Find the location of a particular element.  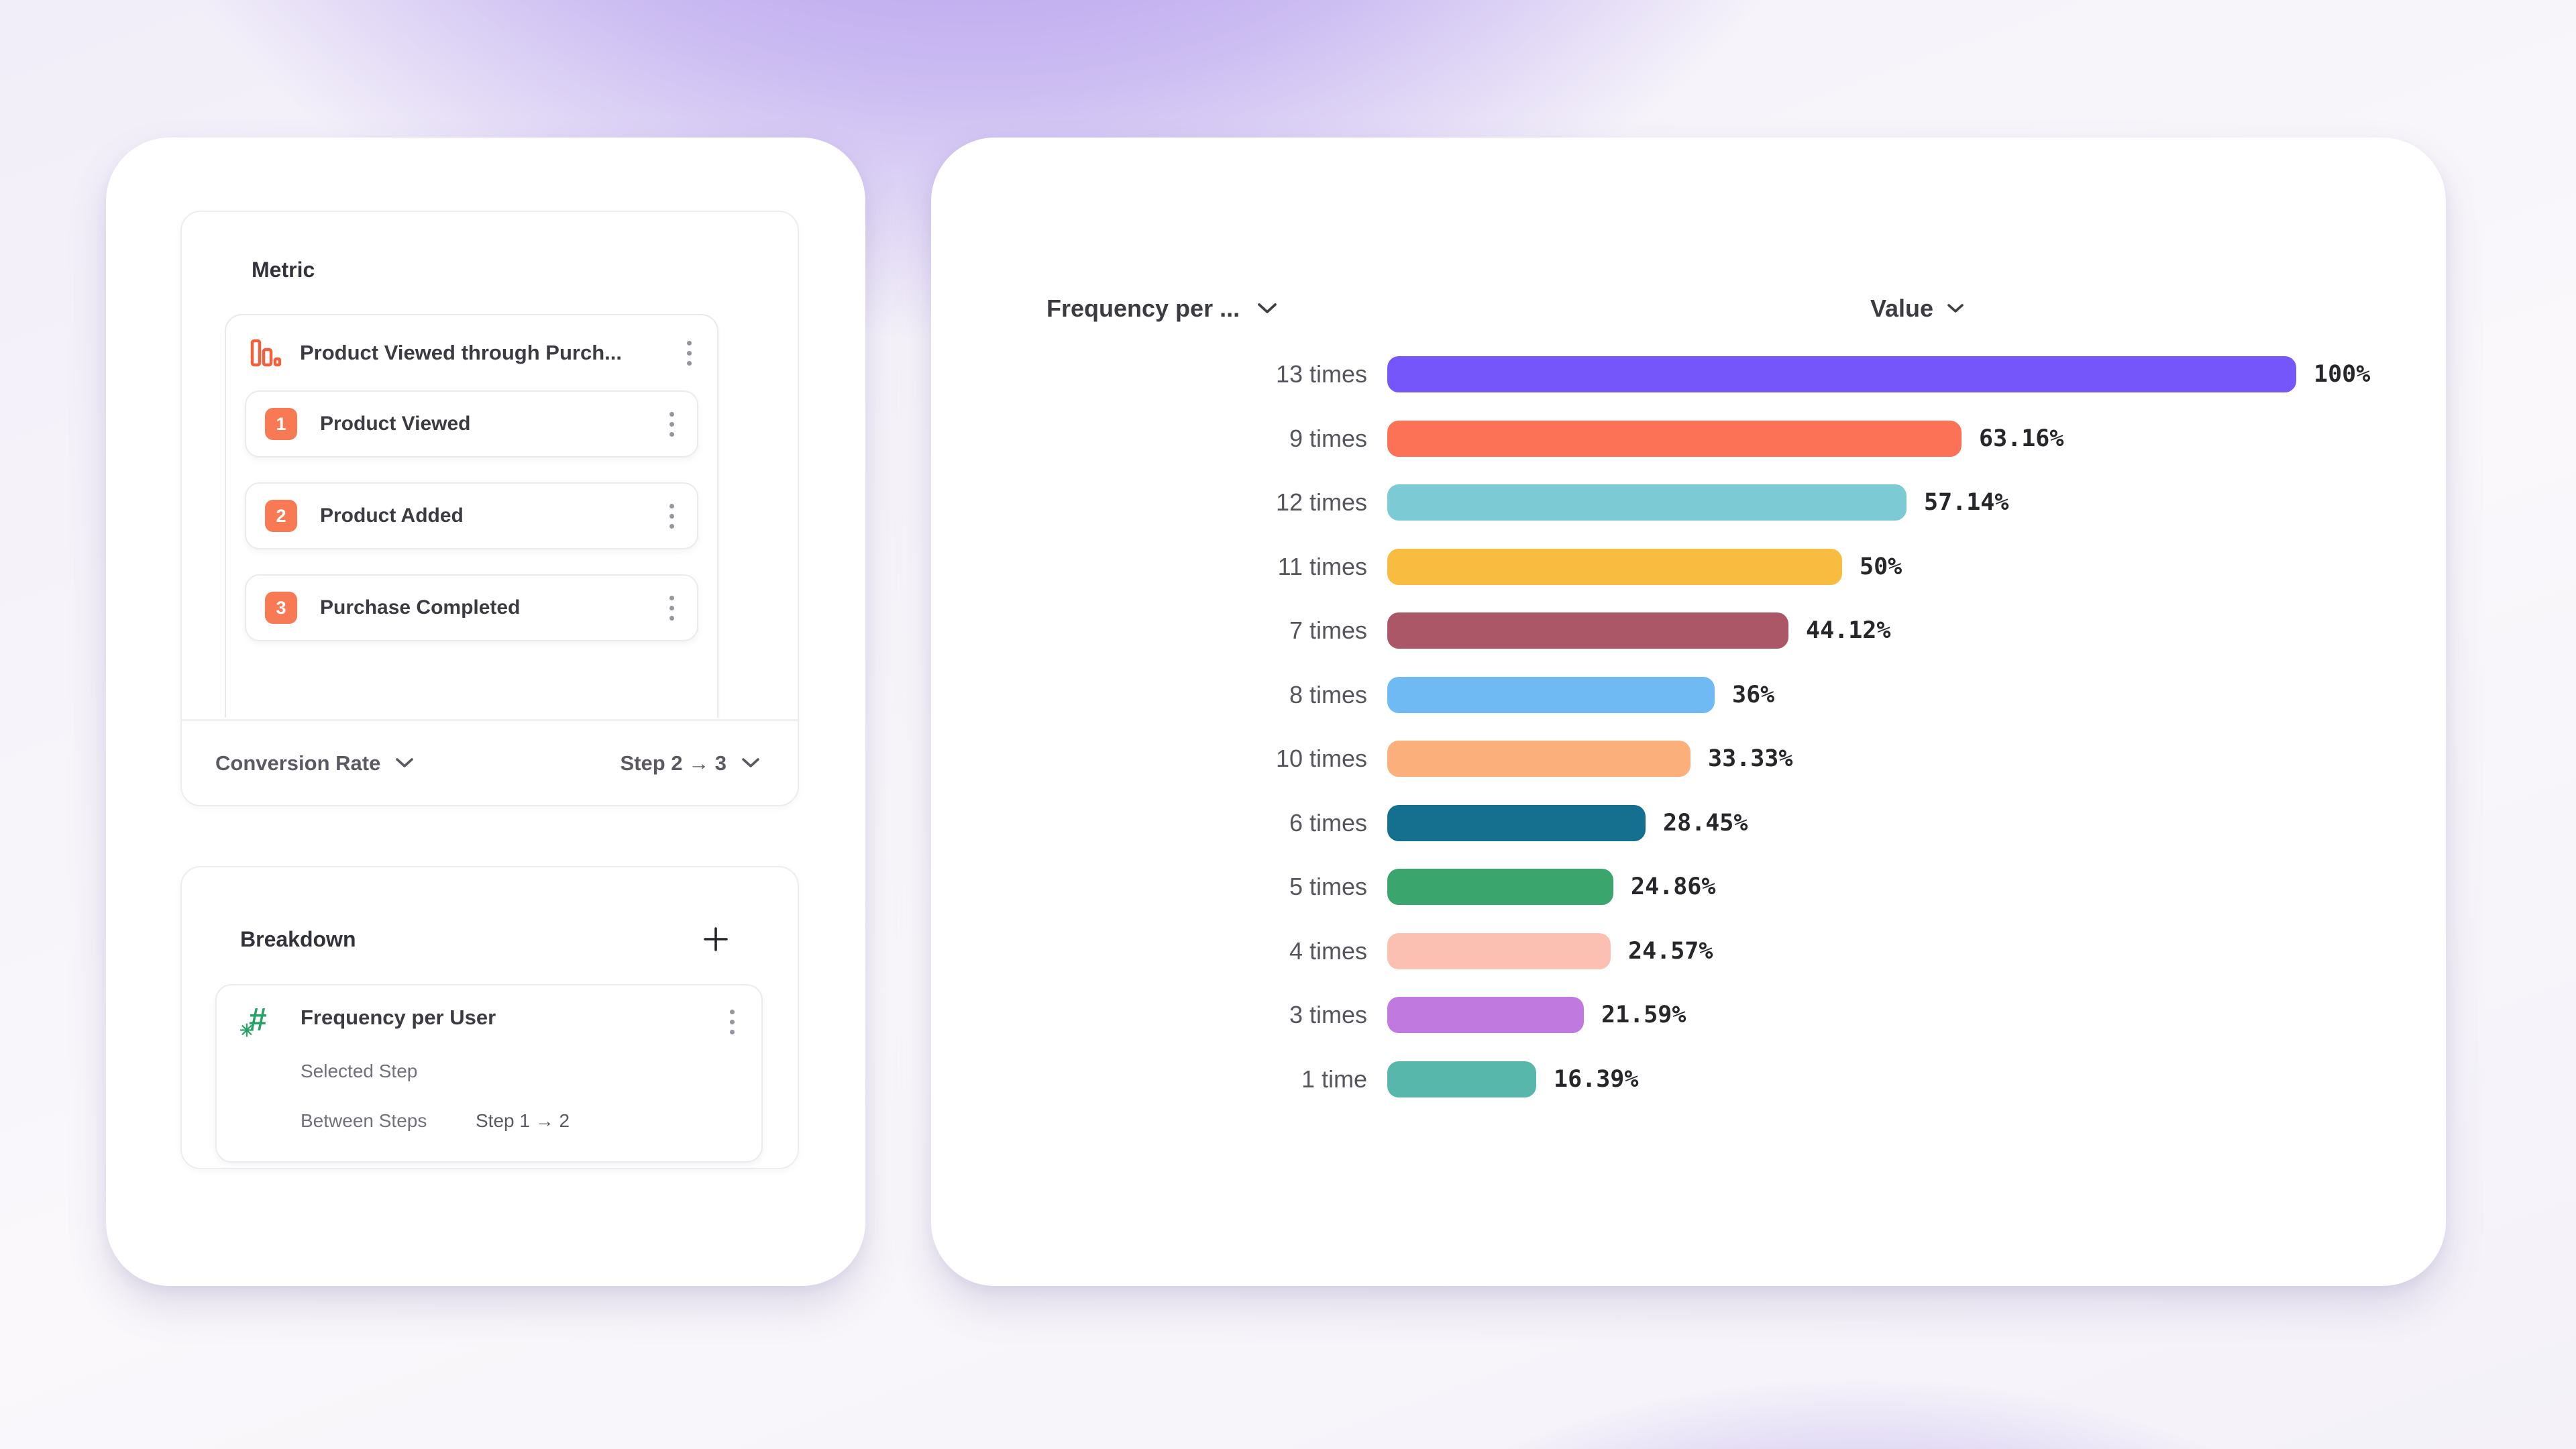

measurement-row: Conversion Rate Step 2 → 3 is located at coordinates (490, 763).